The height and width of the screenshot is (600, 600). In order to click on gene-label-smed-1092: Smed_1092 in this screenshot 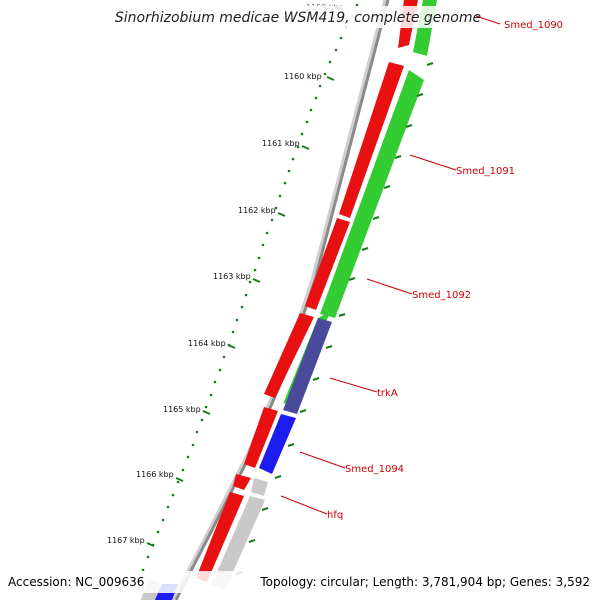, I will do `click(441, 295)`.